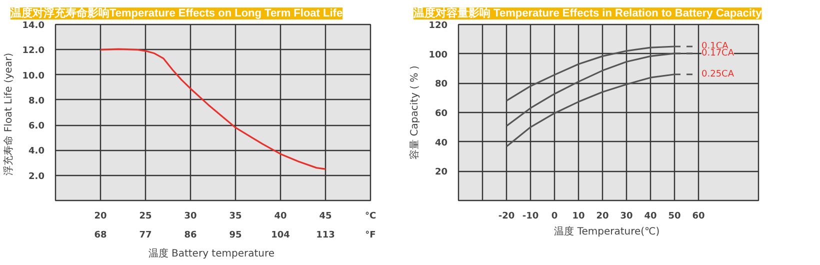 The image size is (820, 265). I want to click on y-axis-title: 容量 Capacity ( % ), so click(414, 113).